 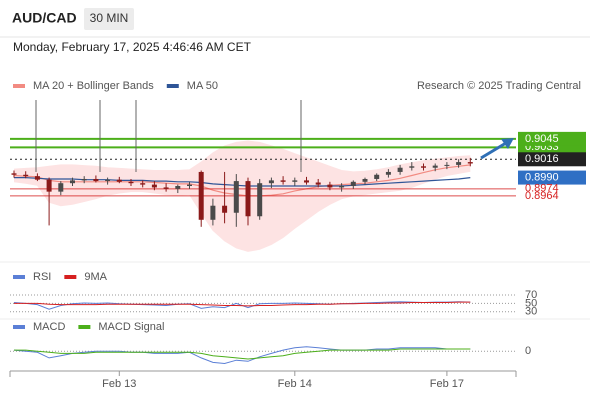 I want to click on x-tick-label: Feb 14, so click(x=295, y=384).